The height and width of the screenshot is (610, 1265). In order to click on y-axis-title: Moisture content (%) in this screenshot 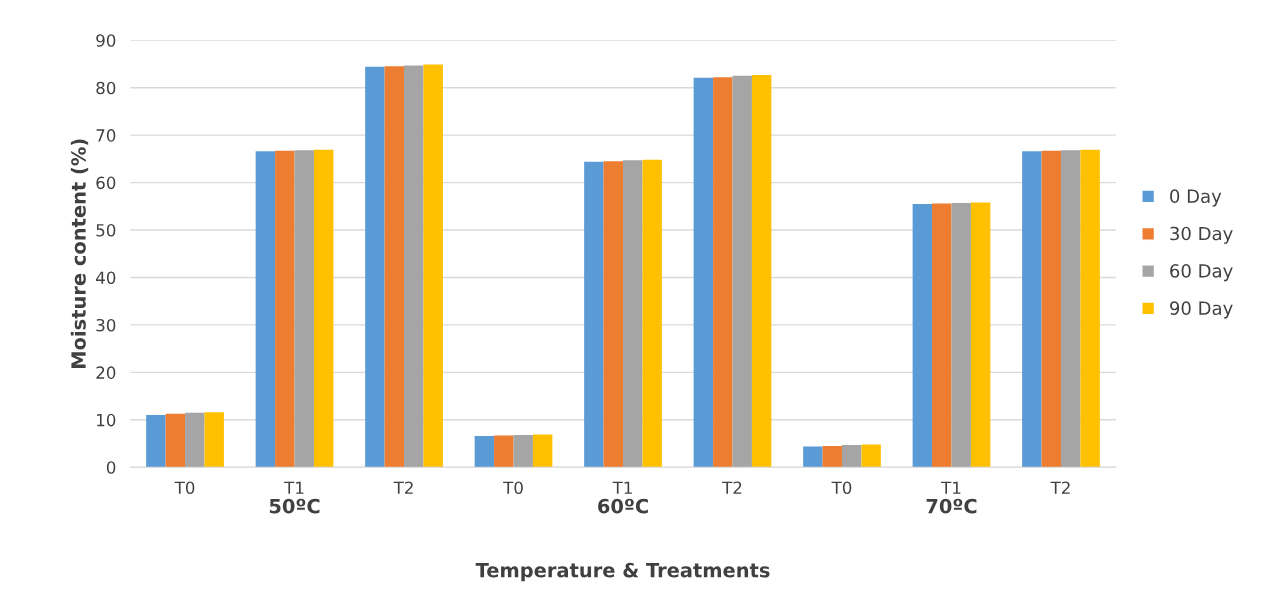, I will do `click(79, 253)`.